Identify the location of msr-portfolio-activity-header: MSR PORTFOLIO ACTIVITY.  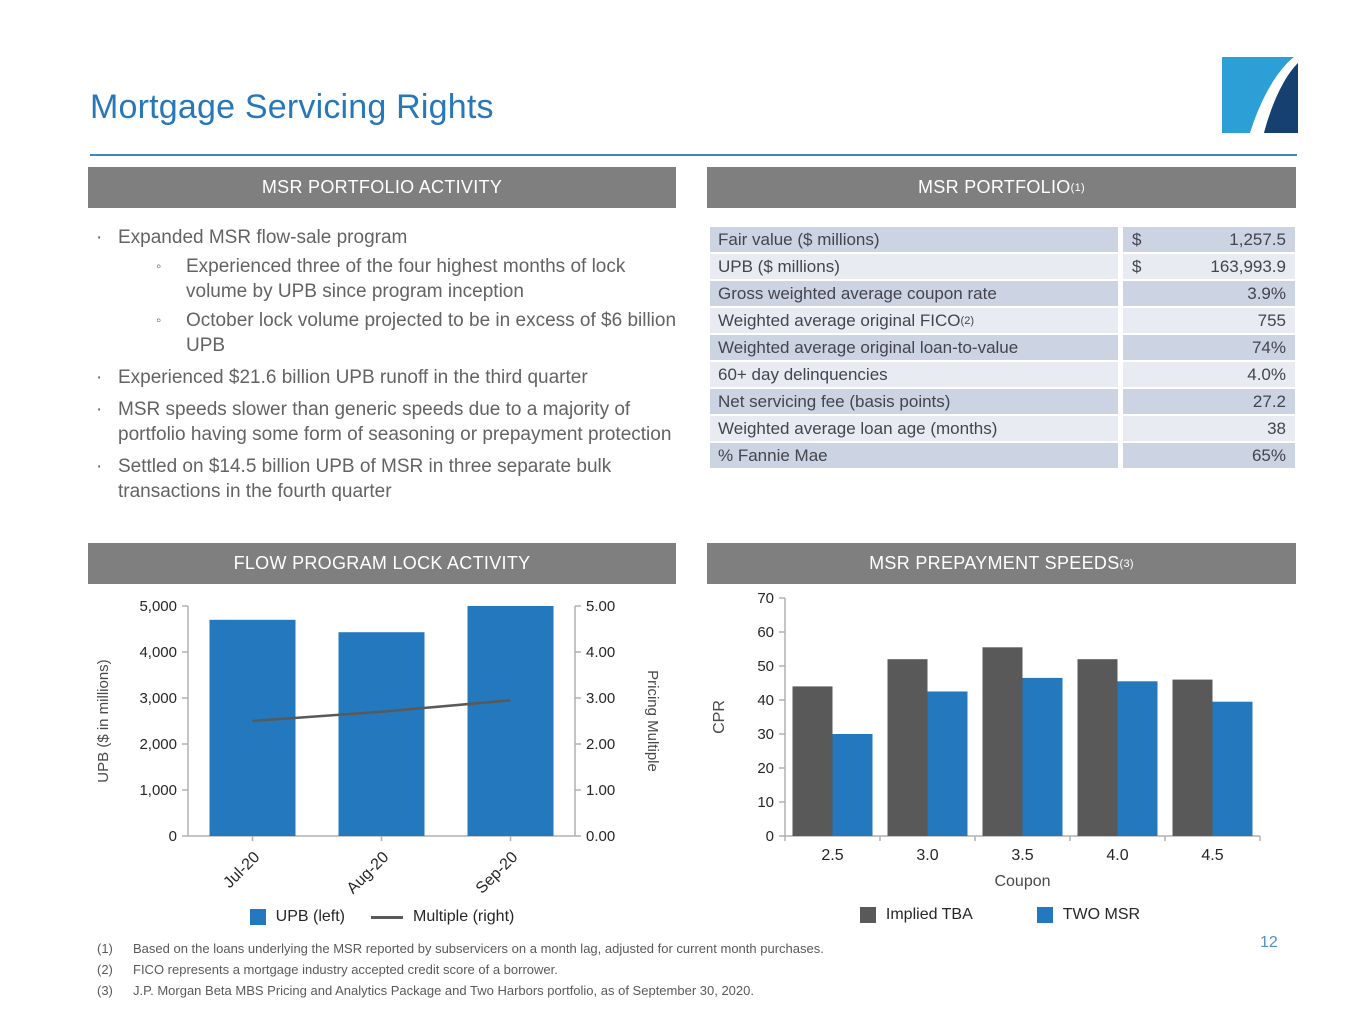
(382, 187).